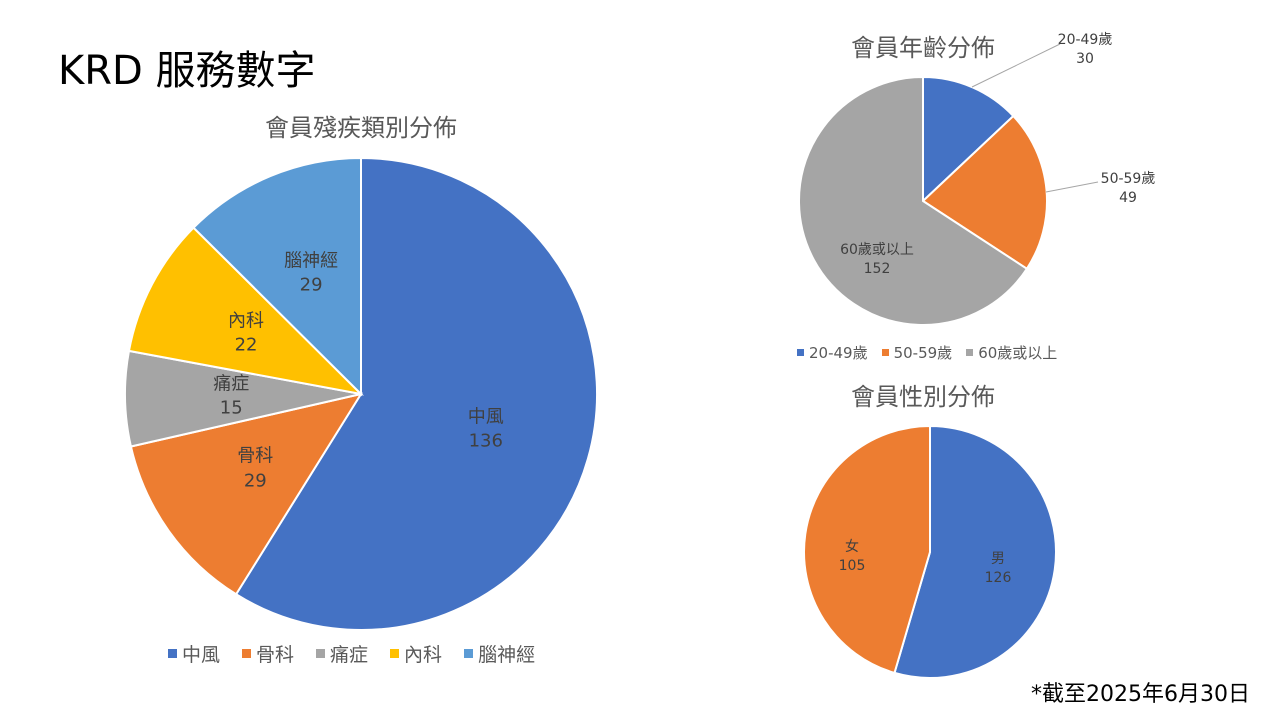 The height and width of the screenshot is (720, 1280). I want to click on data-label-value: 22, so click(246, 345).